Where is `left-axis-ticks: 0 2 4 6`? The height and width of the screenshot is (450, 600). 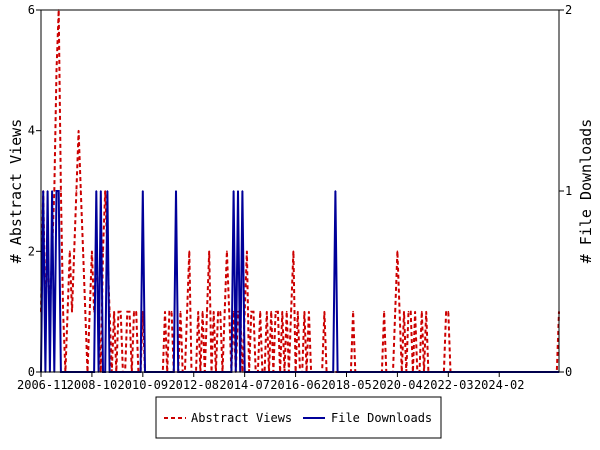
left-axis-ticks: 0 2 4 6 is located at coordinates (34, 191).